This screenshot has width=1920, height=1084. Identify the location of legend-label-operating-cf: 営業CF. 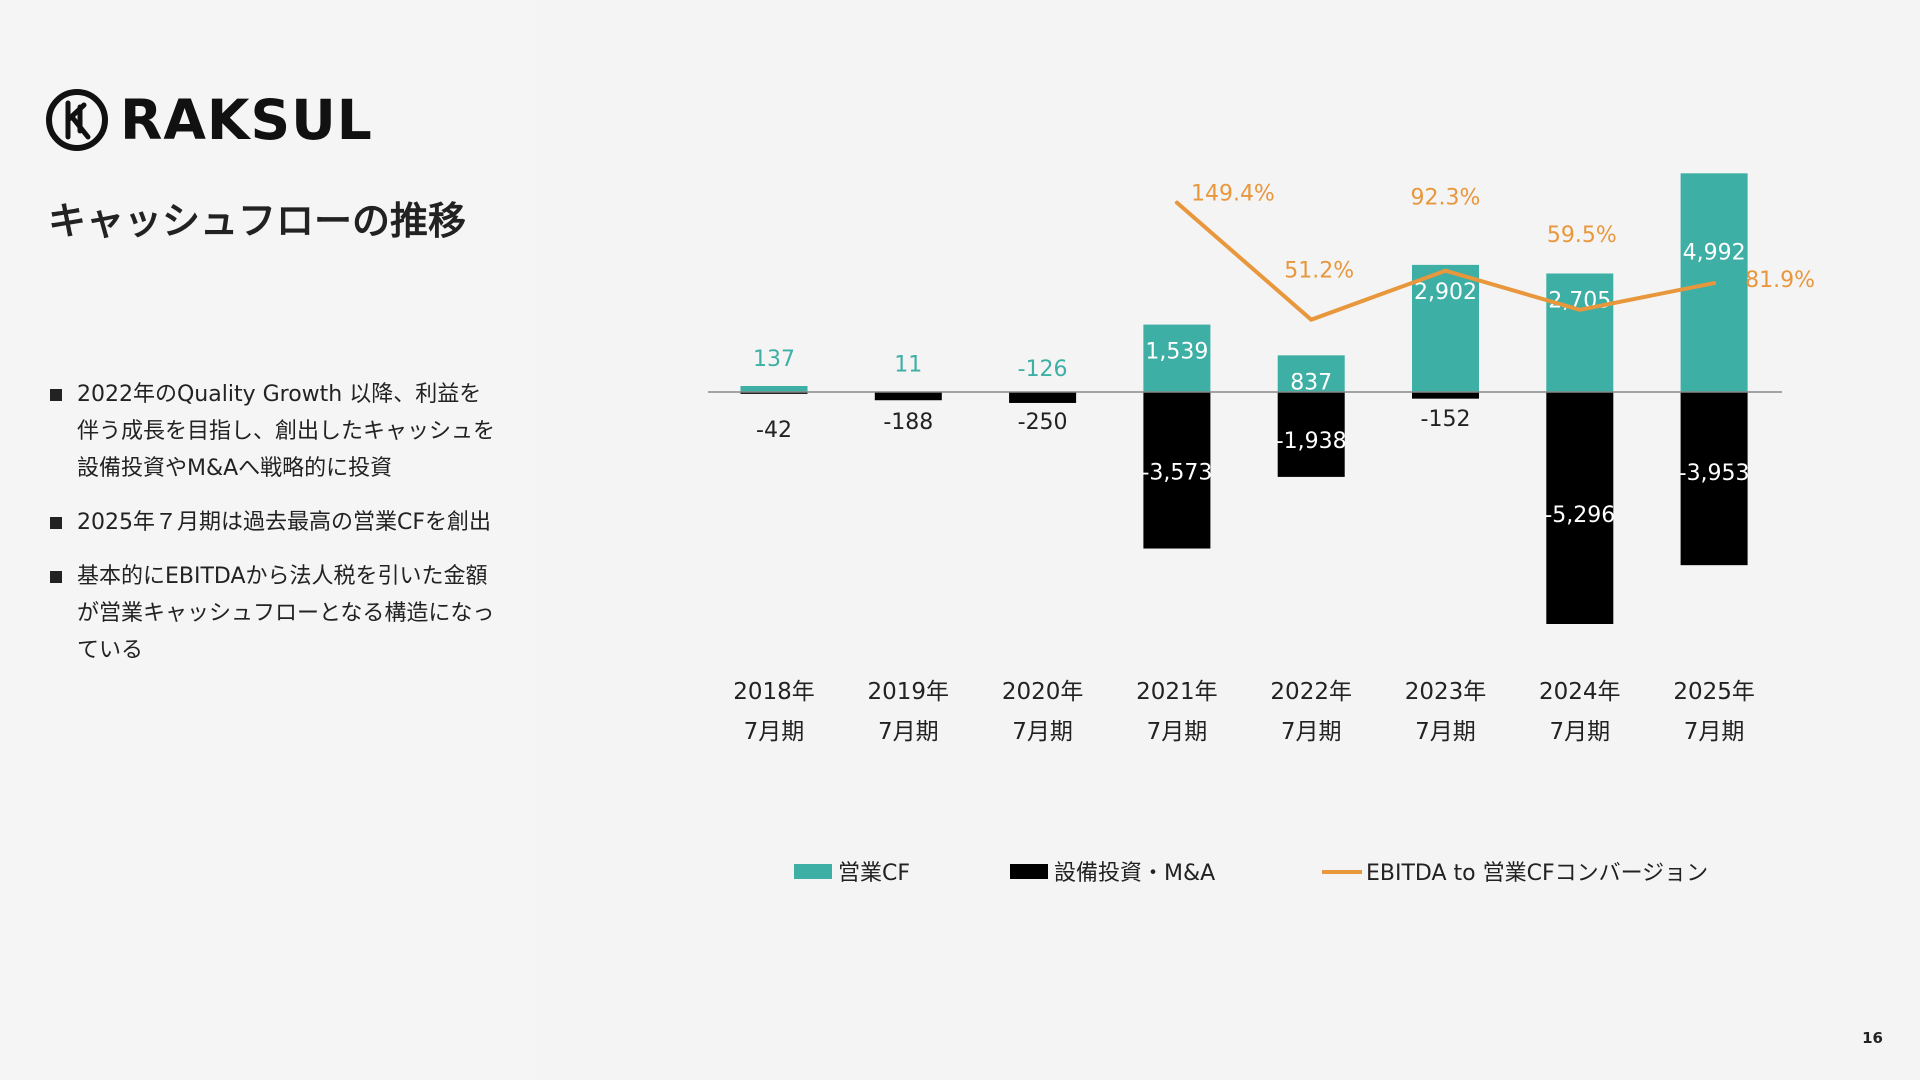
(874, 873).